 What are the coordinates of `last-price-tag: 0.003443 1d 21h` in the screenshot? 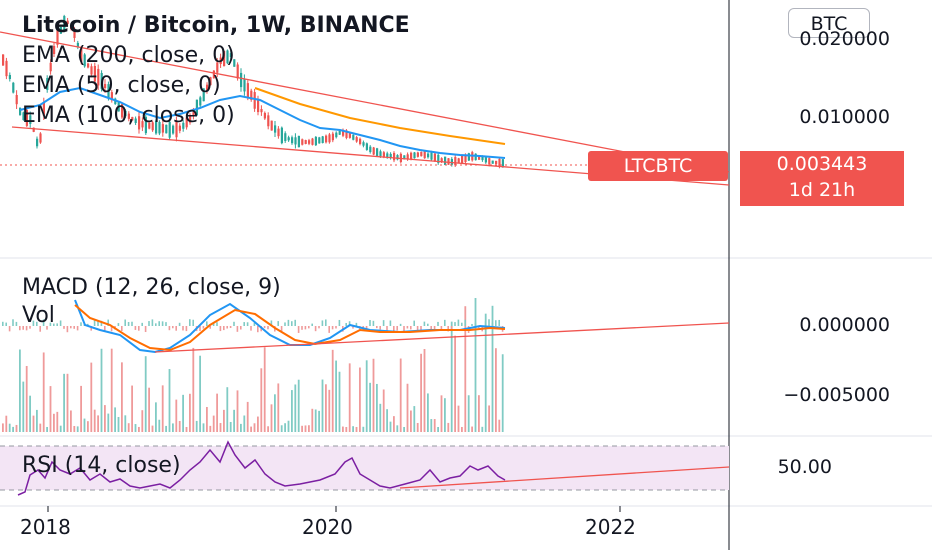 It's located at (822, 178).